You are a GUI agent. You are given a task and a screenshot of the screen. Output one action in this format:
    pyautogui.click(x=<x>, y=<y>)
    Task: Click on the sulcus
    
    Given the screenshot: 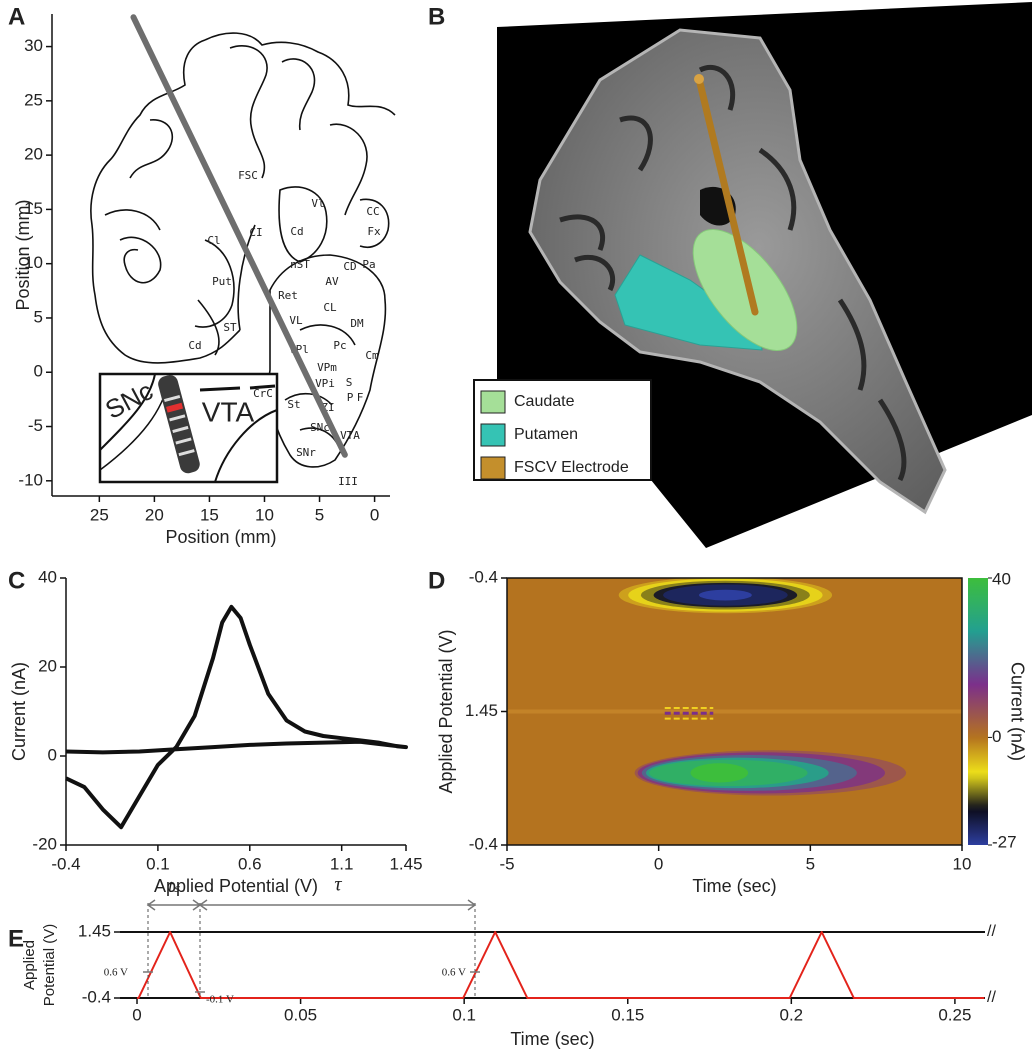 What is the action you would take?
    pyautogui.click(x=733, y=273)
    